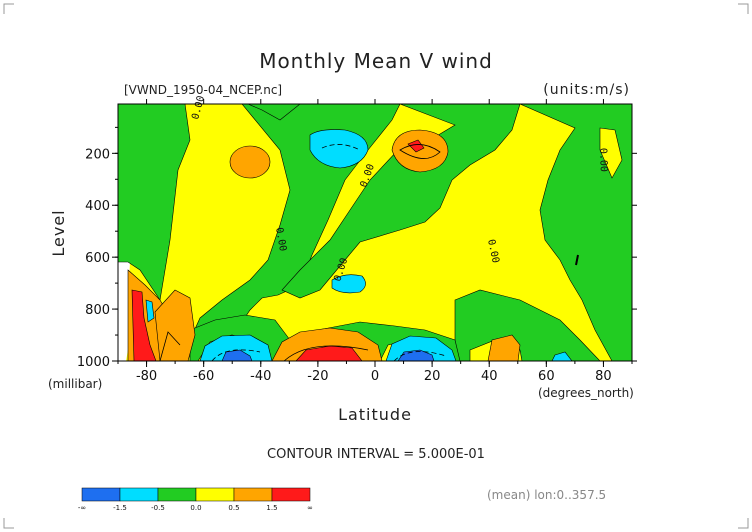 The width and height of the screenshot is (752, 532). I want to click on region-yellow-nh-upper, so click(611, 153).